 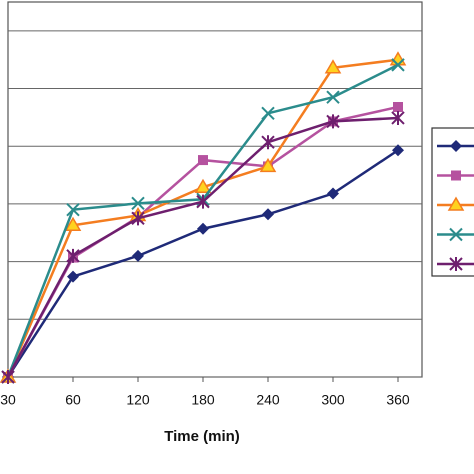 What do you see at coordinates (138, 400) in the screenshot?
I see `x-tick-label: 120` at bounding box center [138, 400].